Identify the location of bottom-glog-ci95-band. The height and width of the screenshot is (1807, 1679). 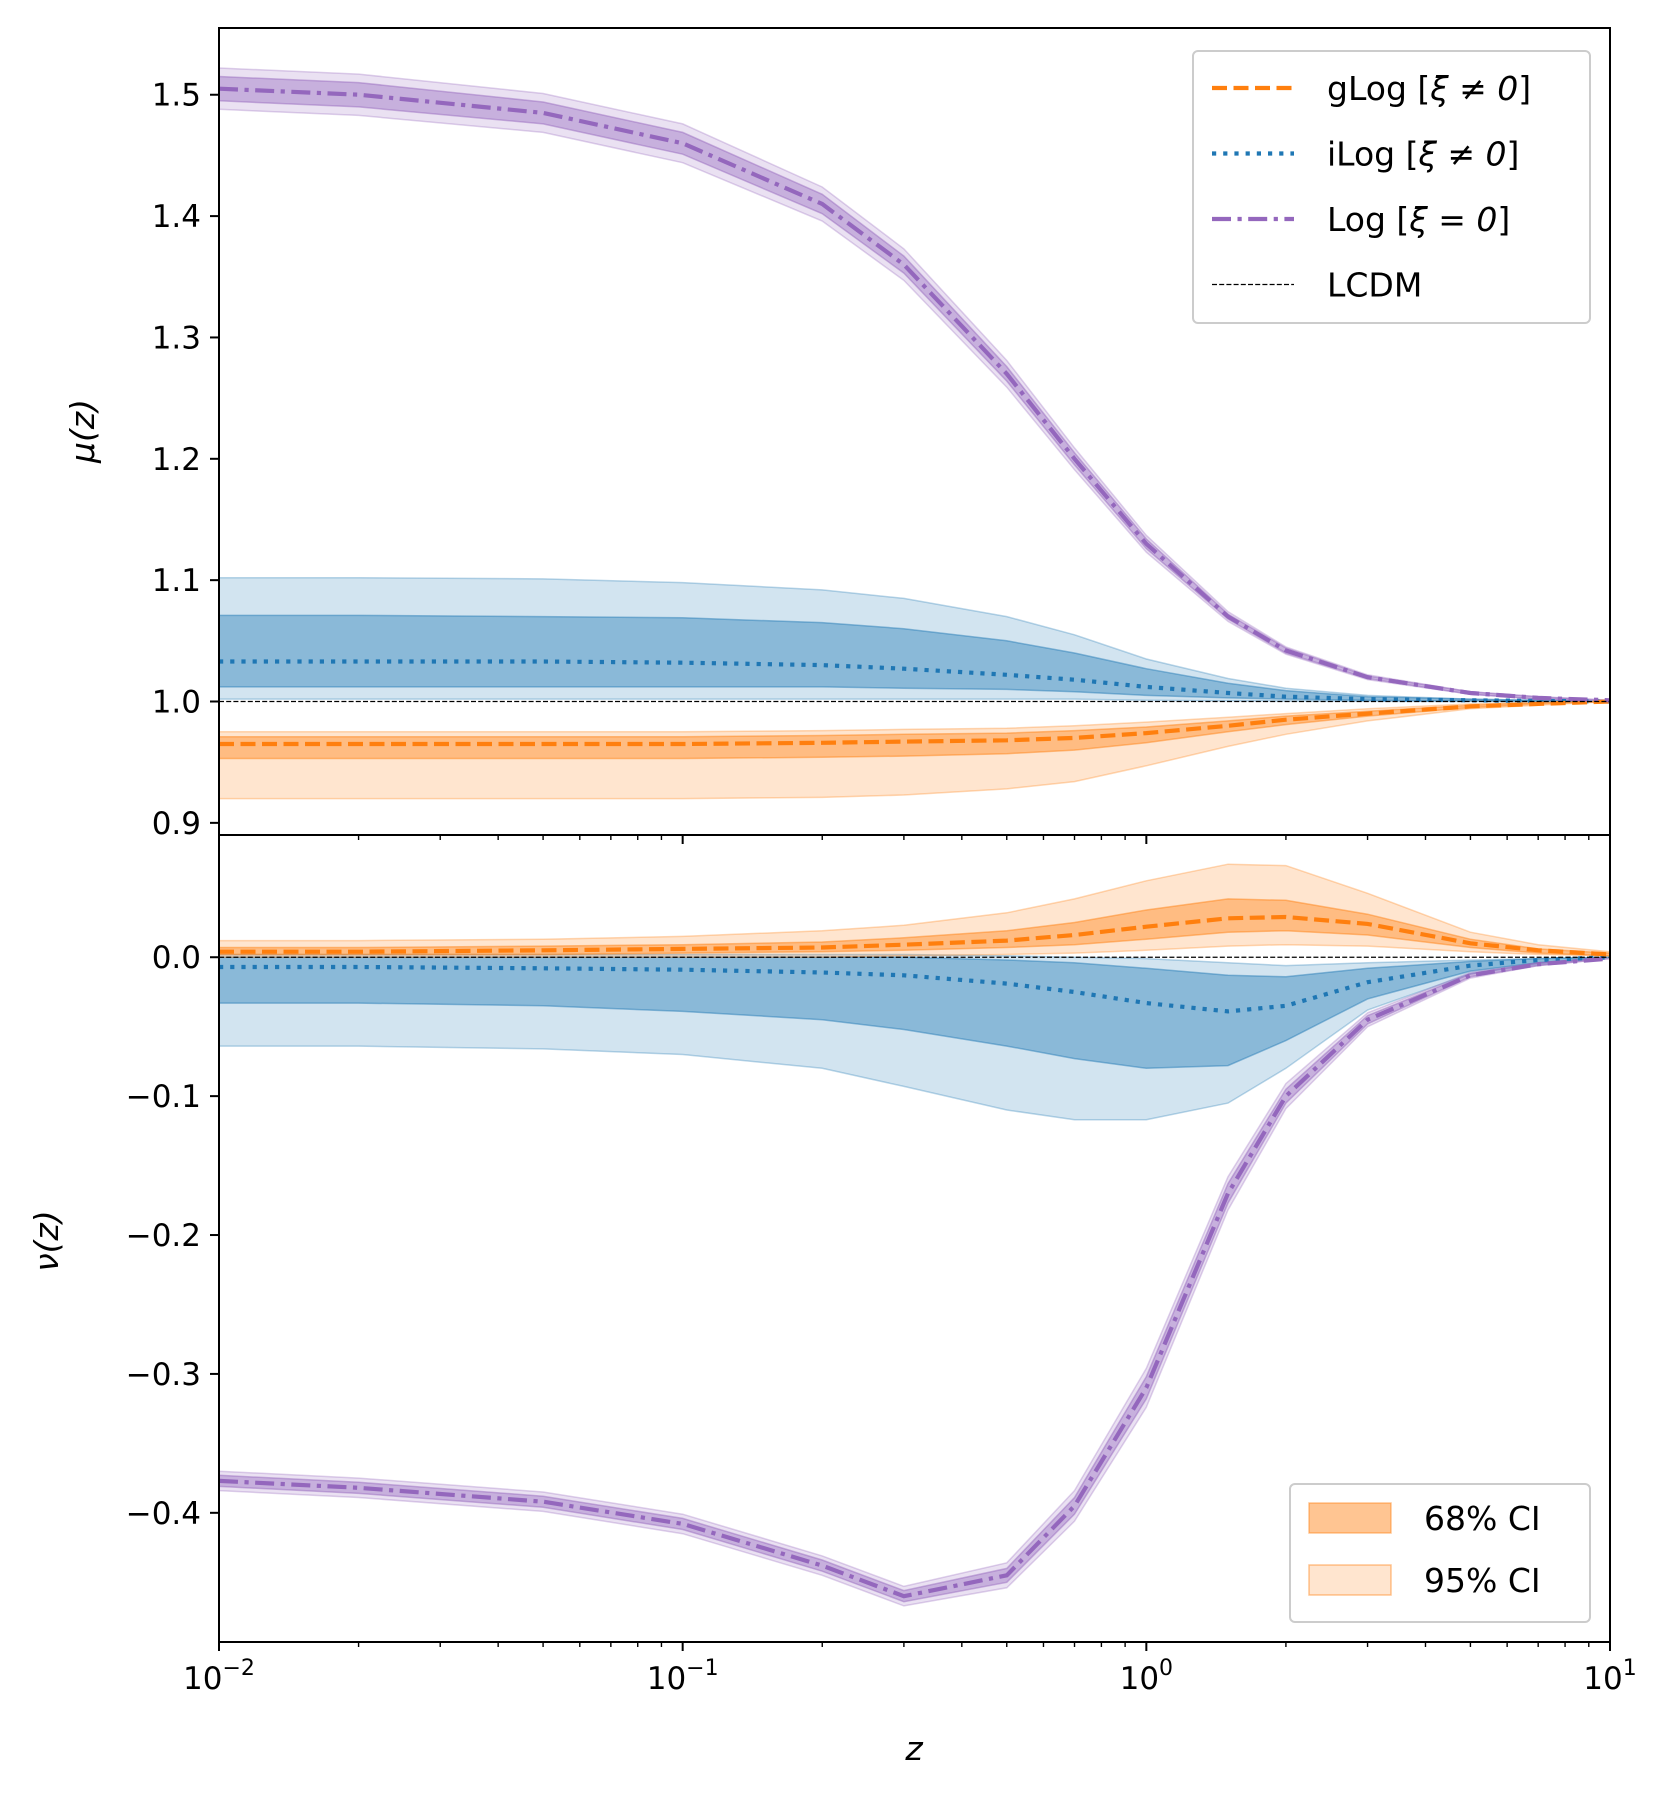
(914, 910).